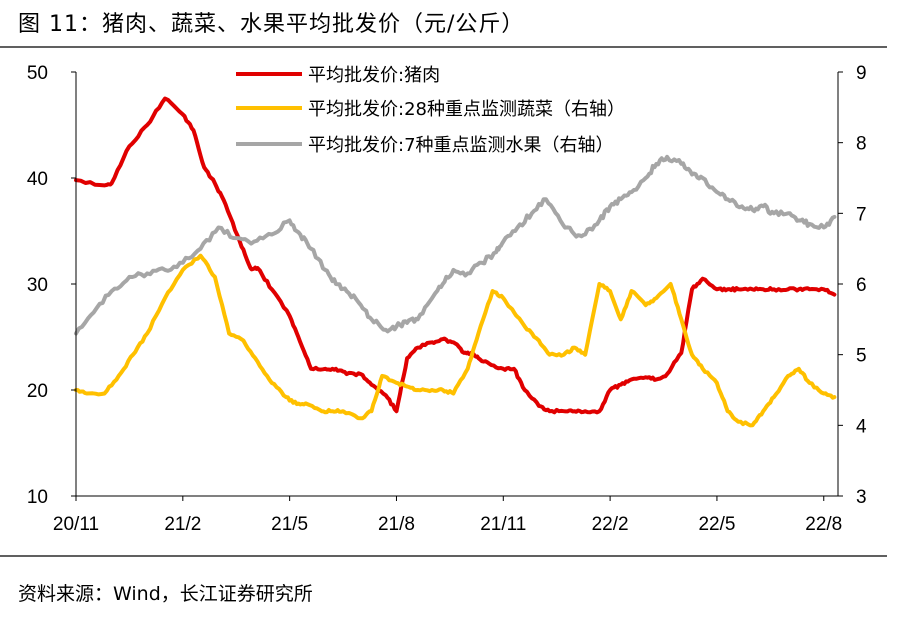 The width and height of the screenshot is (911, 624). I want to click on legend-label: 平均批发价:28种重点监测蔬菜（右轴）, so click(466, 109).